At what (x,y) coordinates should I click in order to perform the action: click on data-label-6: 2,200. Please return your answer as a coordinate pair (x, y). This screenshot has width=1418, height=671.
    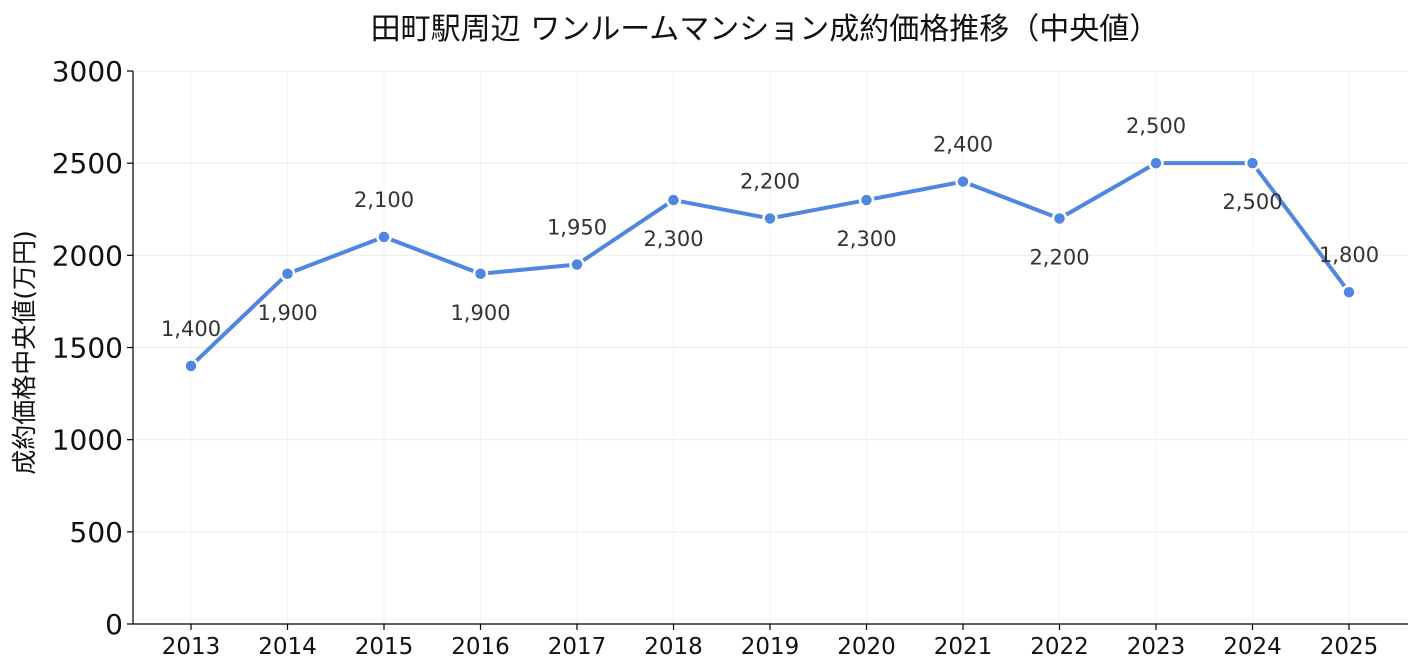
    Looking at the image, I should click on (770, 181).